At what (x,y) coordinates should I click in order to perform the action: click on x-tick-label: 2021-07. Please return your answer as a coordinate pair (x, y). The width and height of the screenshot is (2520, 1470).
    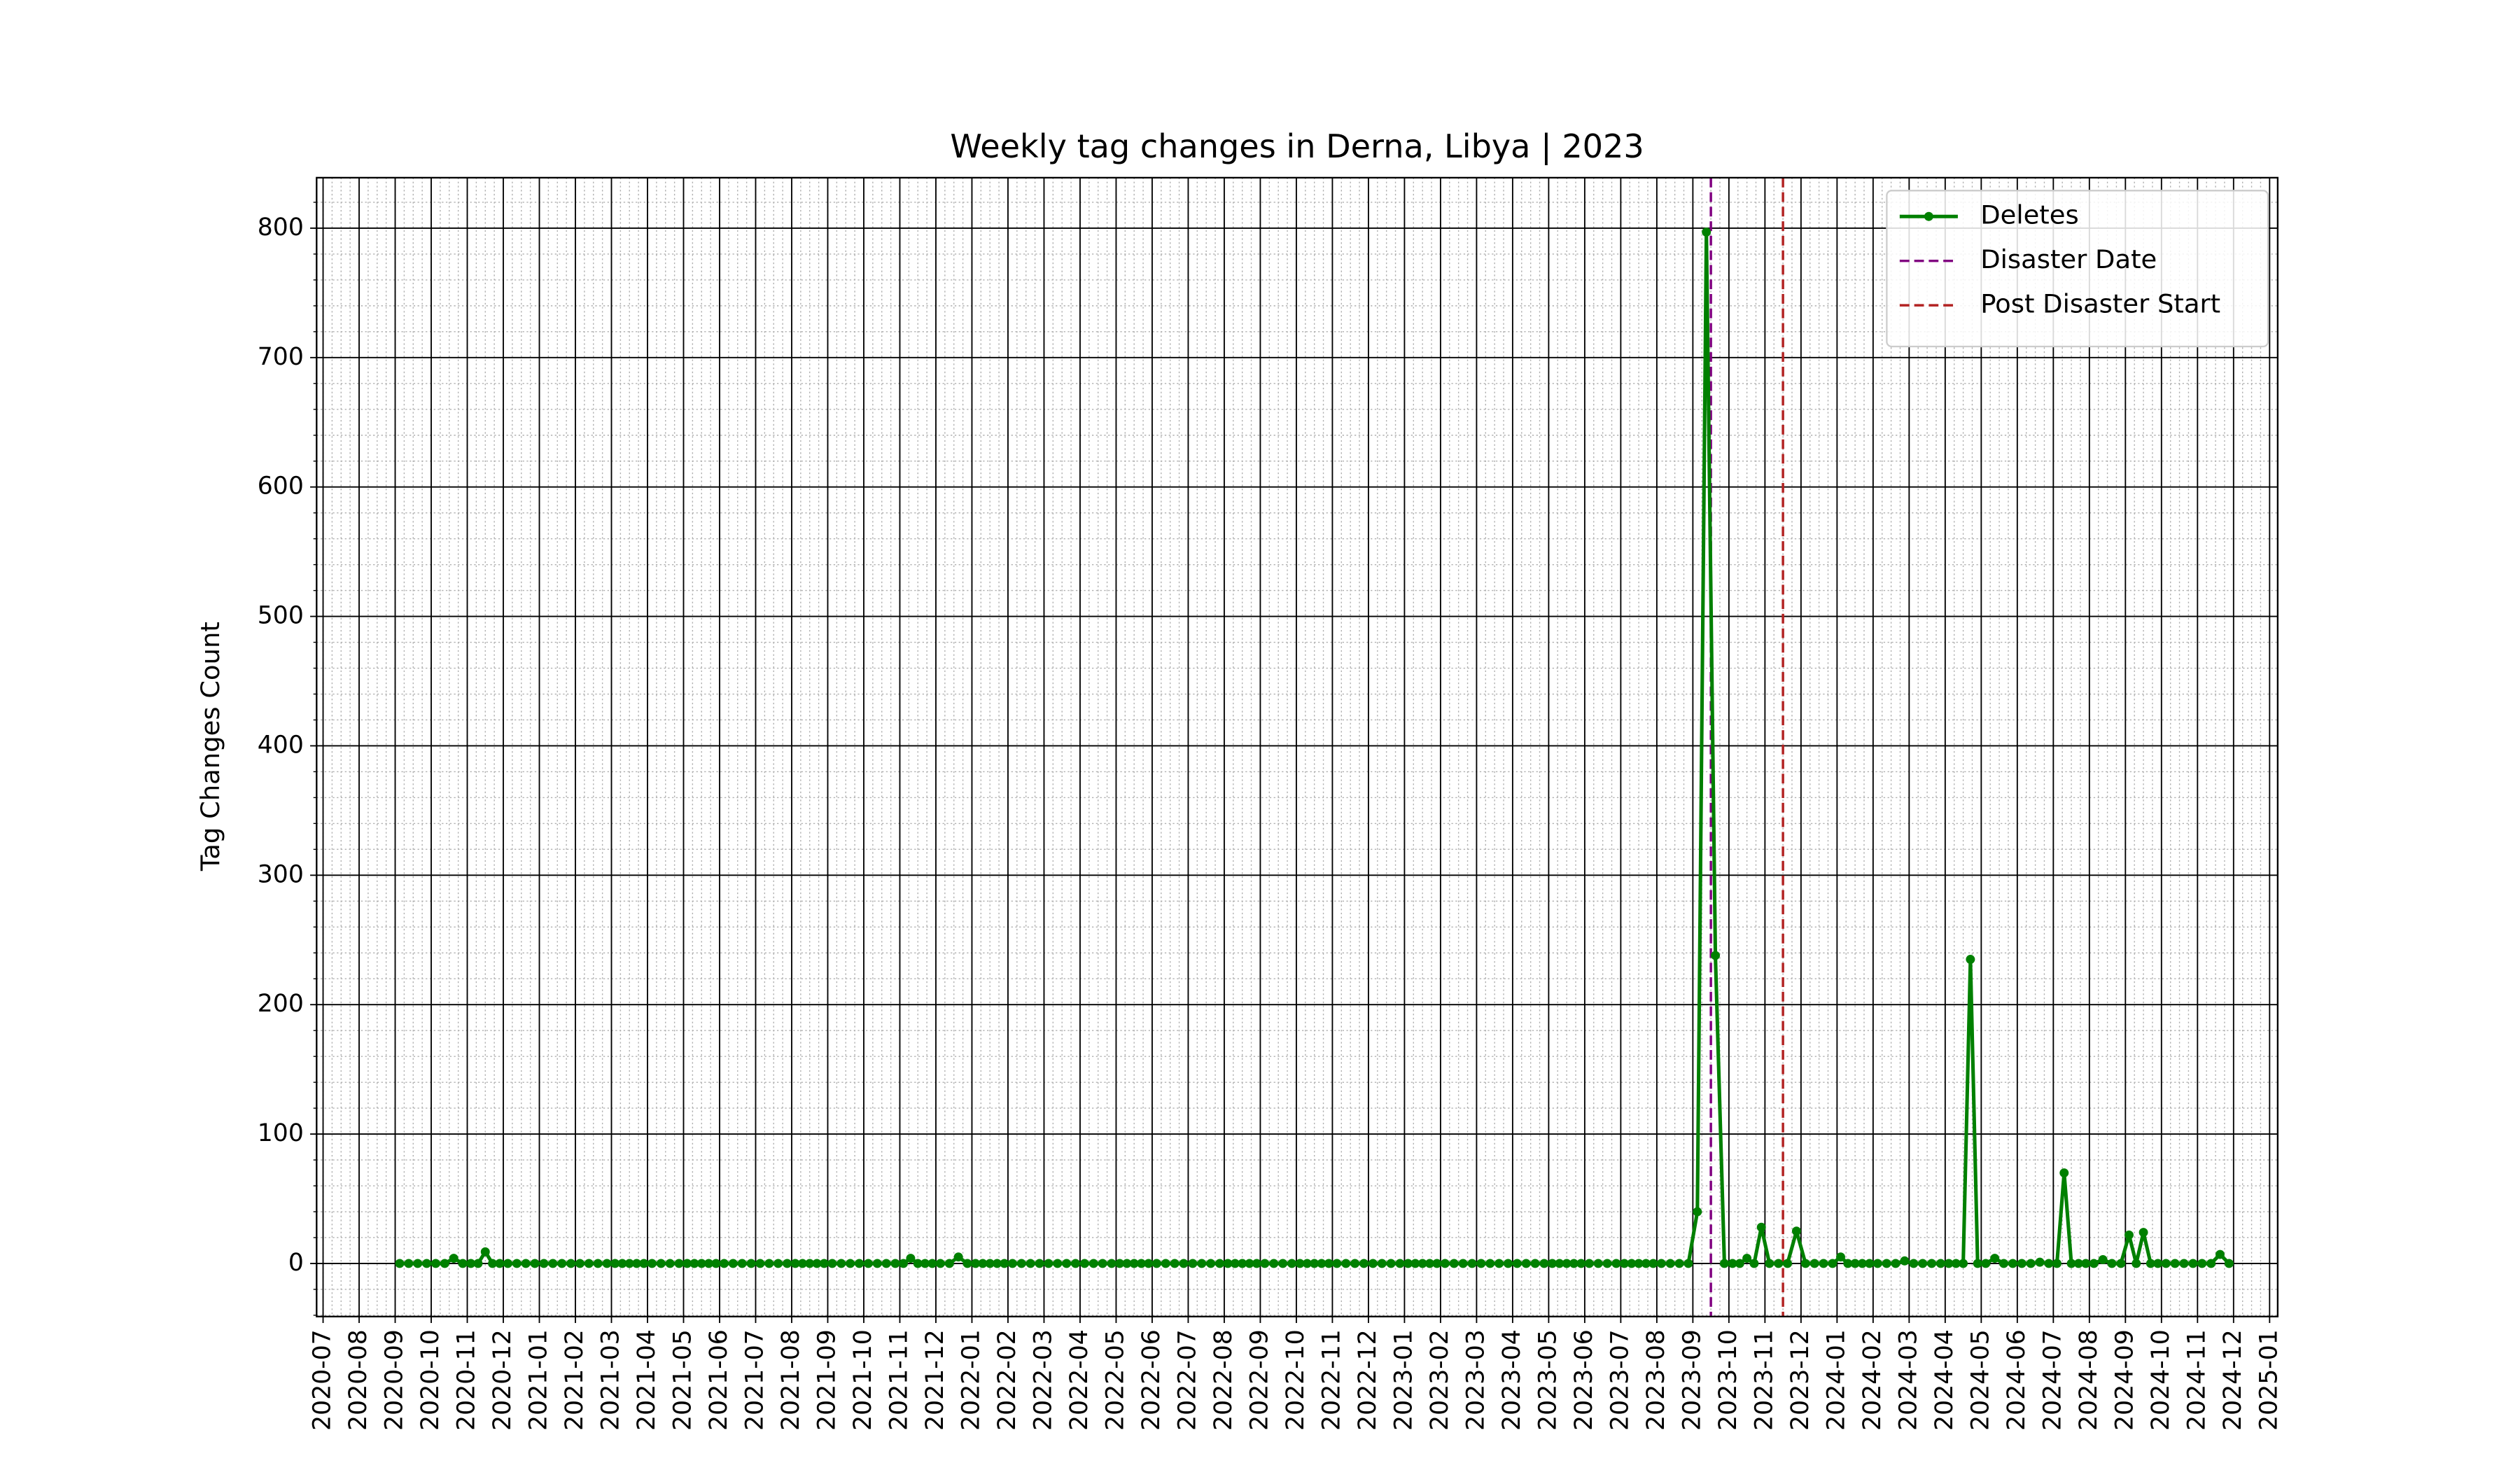
    Looking at the image, I should click on (755, 1380).